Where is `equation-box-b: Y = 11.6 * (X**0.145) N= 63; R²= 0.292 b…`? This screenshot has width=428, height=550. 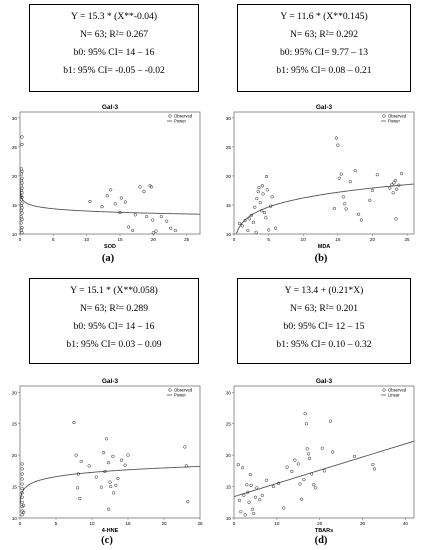 equation-box-b: Y = 11.6 * (X**0.145) N= 63; R²= 0.292 b… is located at coordinates (324, 48).